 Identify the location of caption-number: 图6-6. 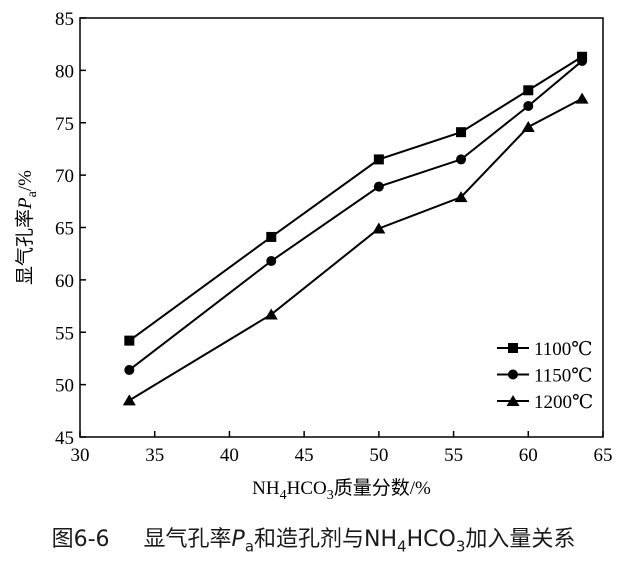
(80, 539).